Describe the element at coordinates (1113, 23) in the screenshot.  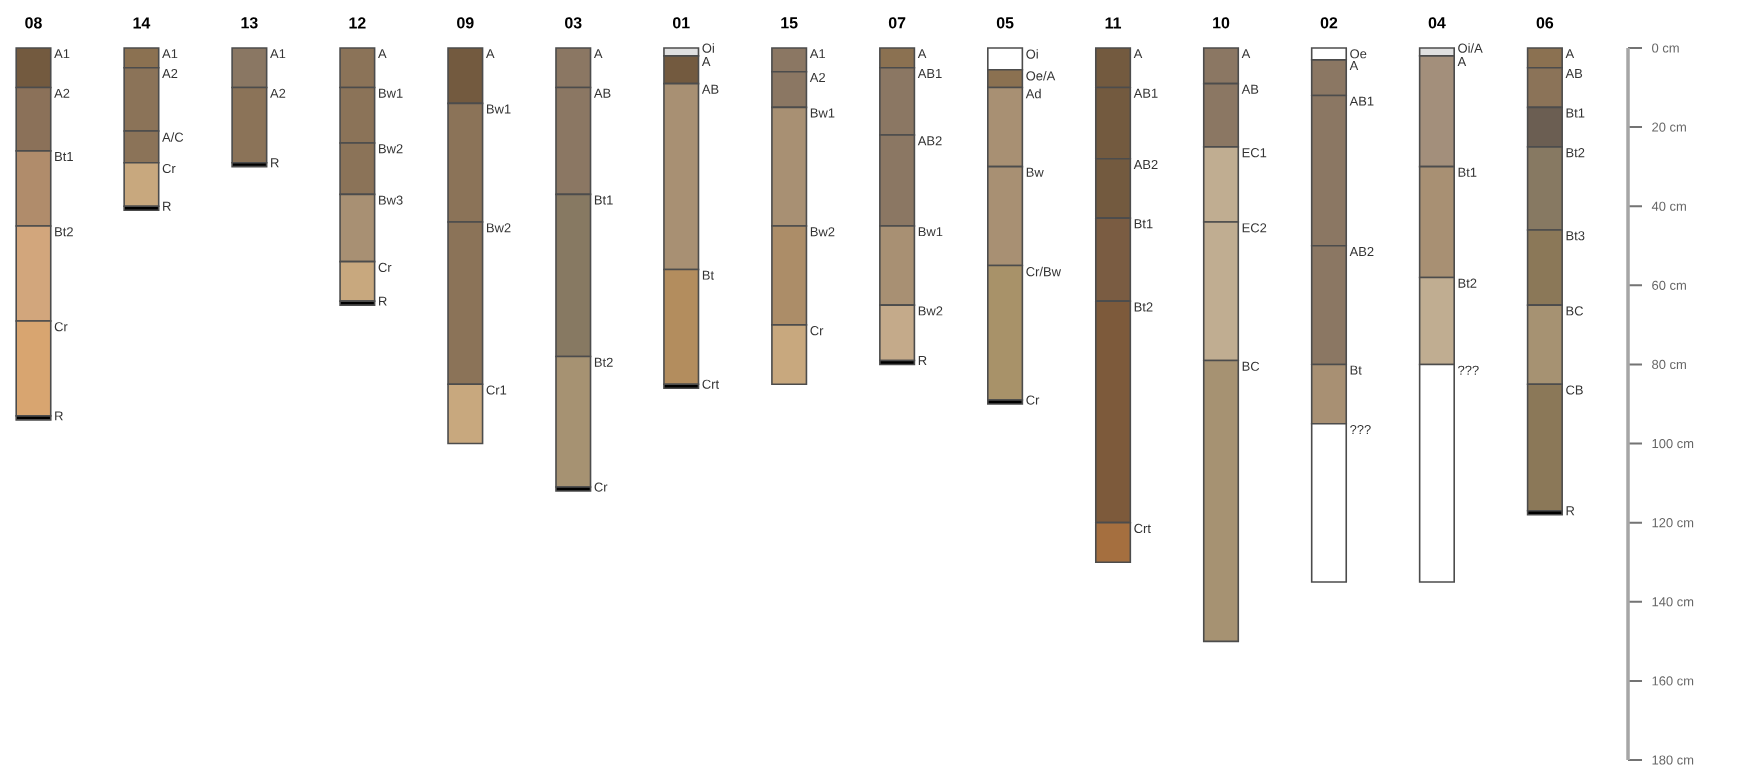
I see `x-tick-label: 11` at that location.